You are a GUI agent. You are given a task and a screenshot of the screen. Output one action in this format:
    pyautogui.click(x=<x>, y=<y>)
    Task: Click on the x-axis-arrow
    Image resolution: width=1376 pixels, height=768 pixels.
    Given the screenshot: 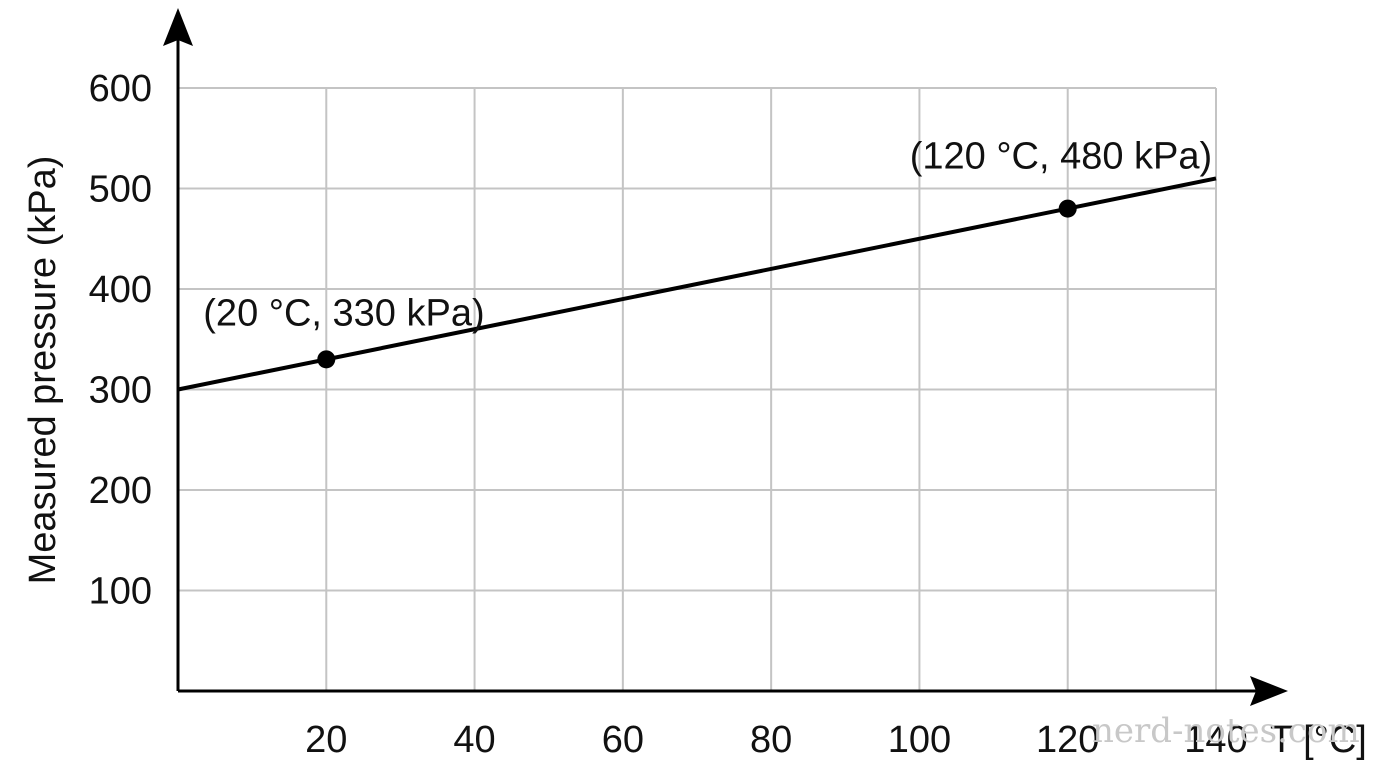 What is the action you would take?
    pyautogui.click(x=1269, y=691)
    